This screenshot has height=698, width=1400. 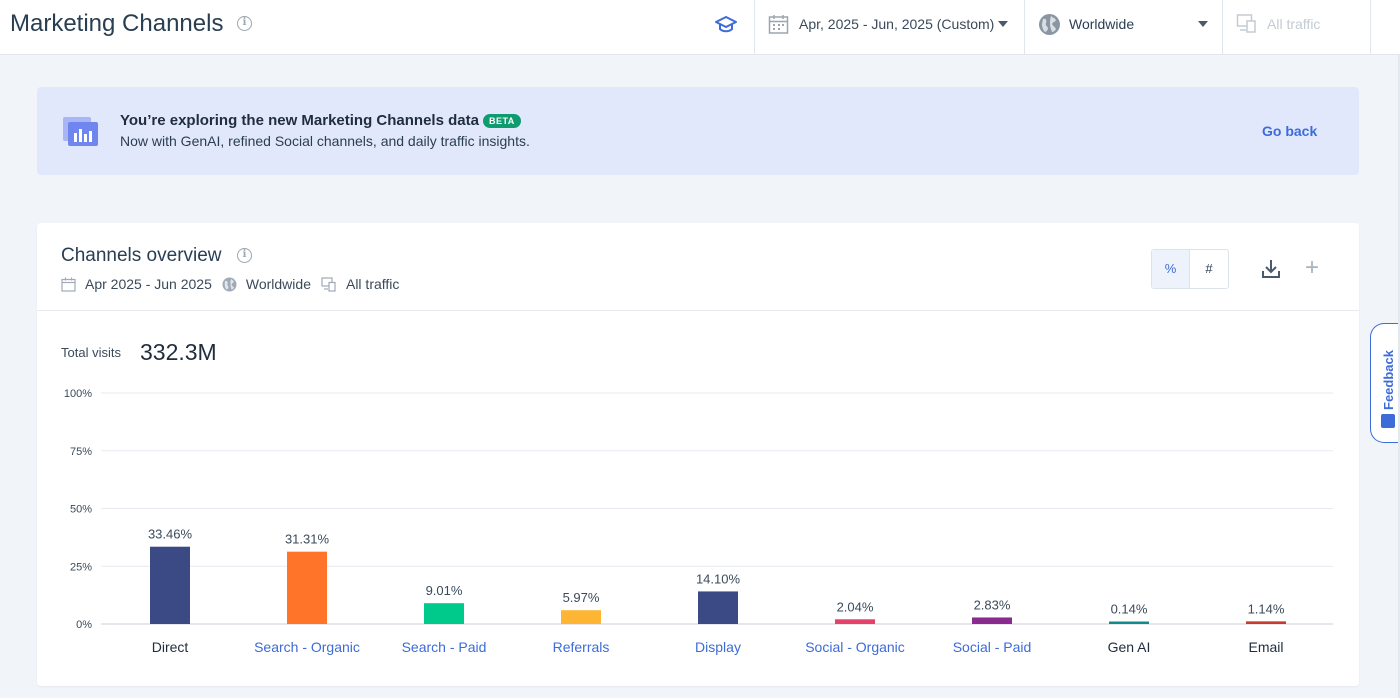 I want to click on y-tick-label: 0%, so click(x=84, y=625).